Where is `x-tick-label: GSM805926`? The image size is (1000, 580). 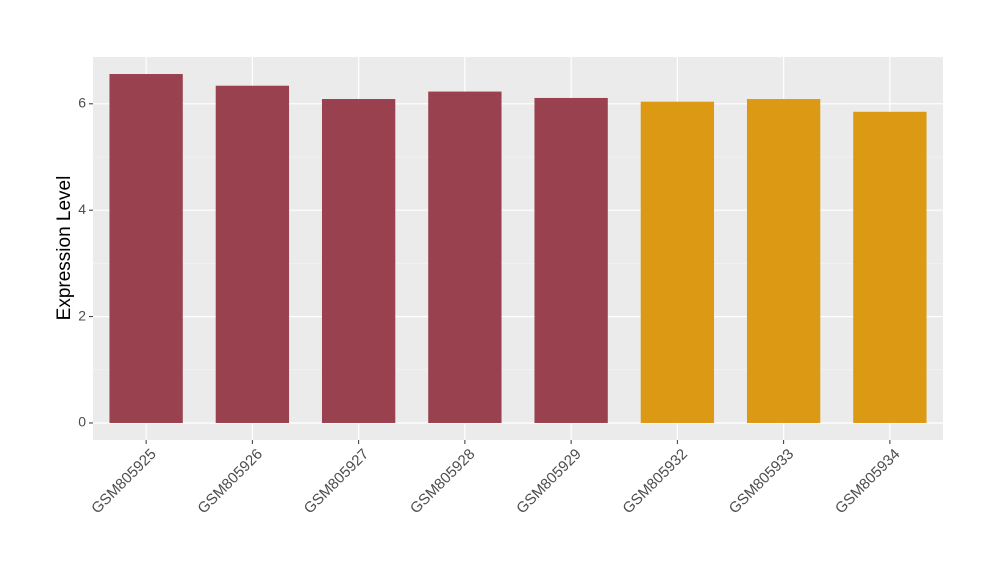 x-tick-label: GSM805926 is located at coordinates (230, 482).